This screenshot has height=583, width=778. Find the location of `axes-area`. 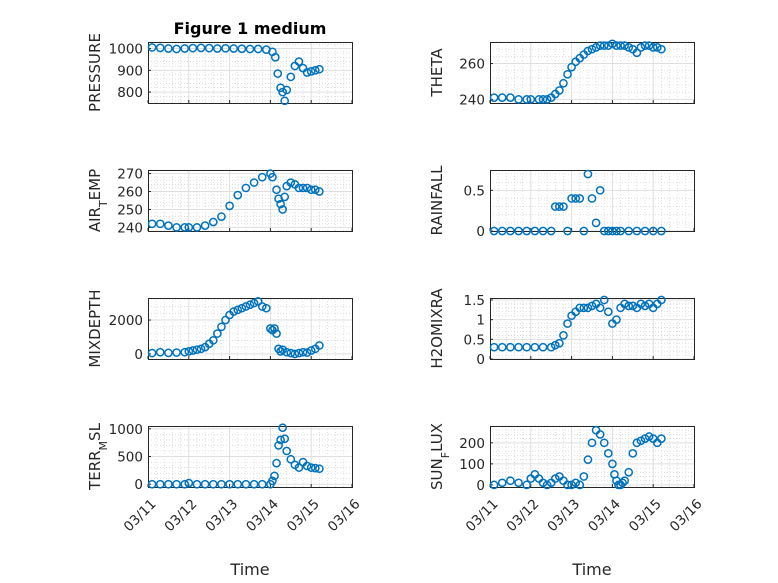

axes-area is located at coordinates (250, 200).